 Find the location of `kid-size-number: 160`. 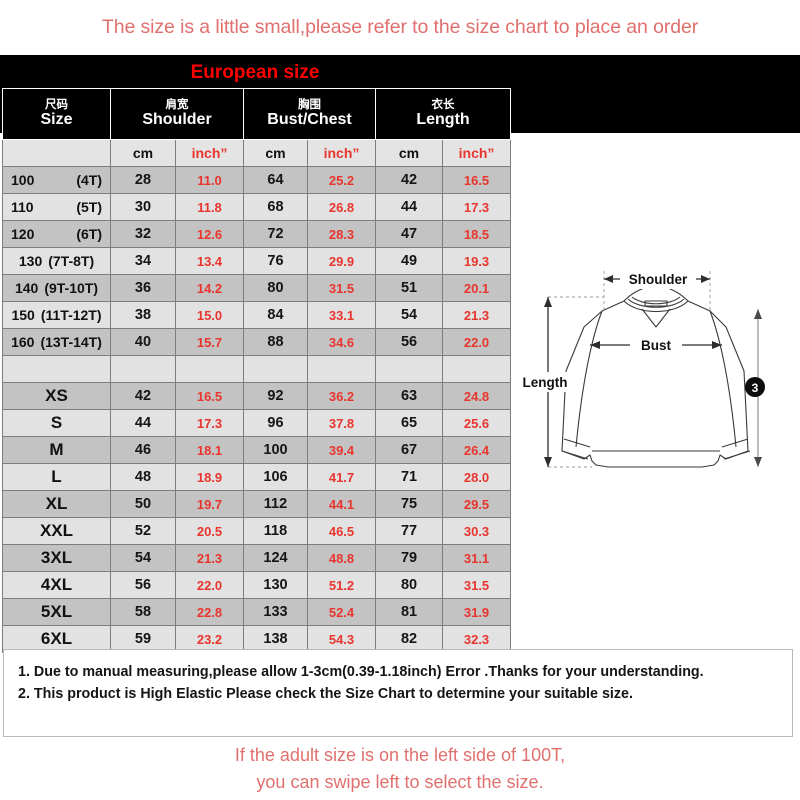

kid-size-number: 160 is located at coordinates (23, 342).